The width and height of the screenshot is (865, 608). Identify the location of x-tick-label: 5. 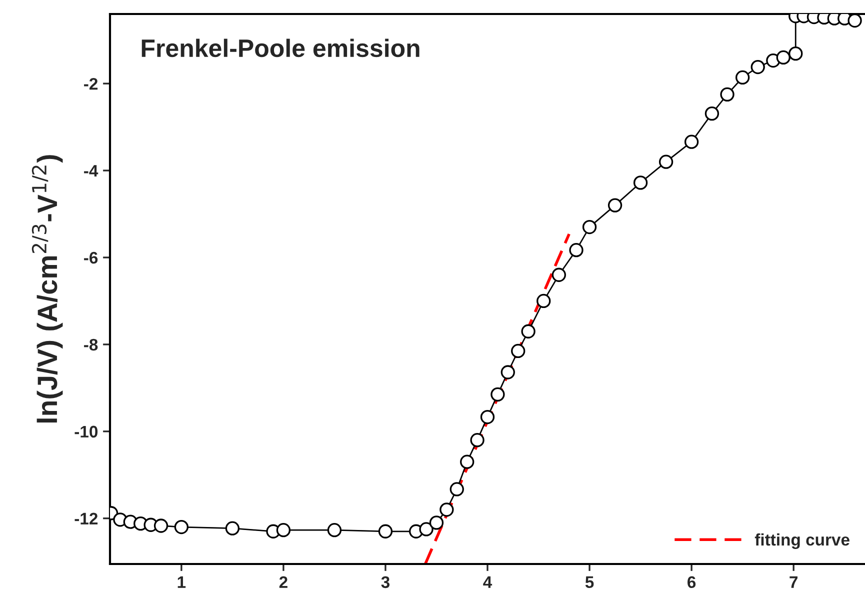
(589, 582).